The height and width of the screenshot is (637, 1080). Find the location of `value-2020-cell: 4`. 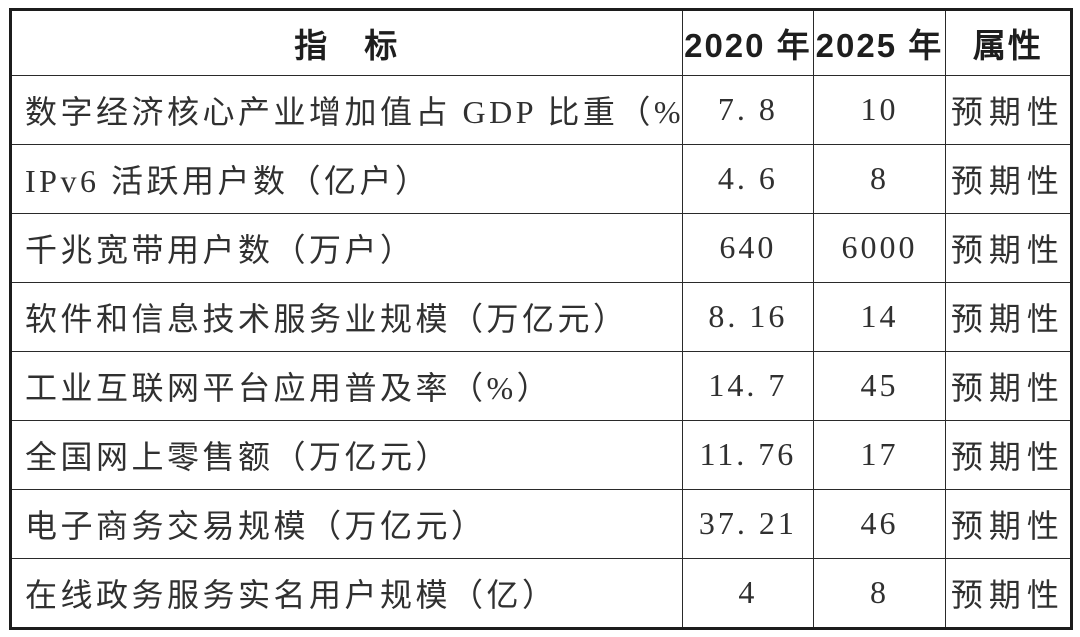

value-2020-cell: 4 is located at coordinates (748, 593).